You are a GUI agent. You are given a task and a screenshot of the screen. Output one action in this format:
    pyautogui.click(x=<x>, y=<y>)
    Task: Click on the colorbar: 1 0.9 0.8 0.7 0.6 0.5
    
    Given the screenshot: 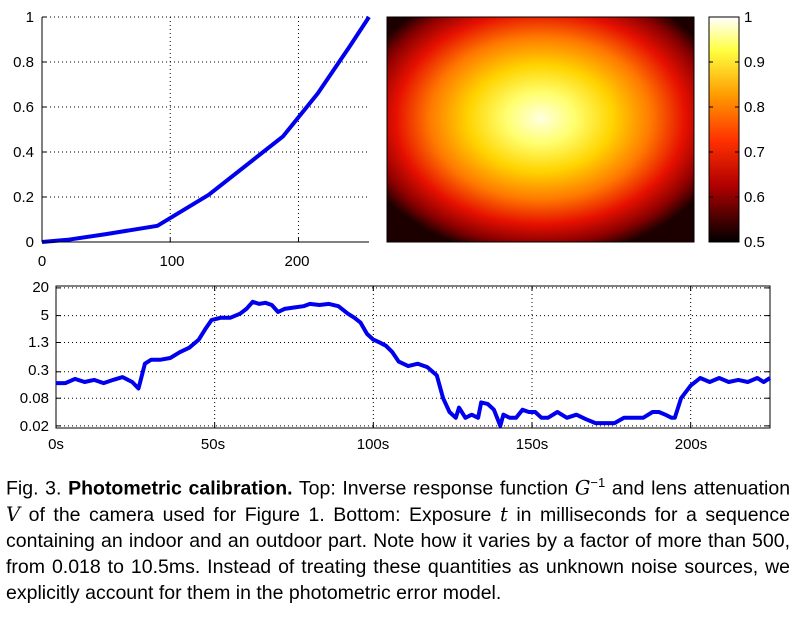 What is the action you would take?
    pyautogui.click(x=736, y=130)
    